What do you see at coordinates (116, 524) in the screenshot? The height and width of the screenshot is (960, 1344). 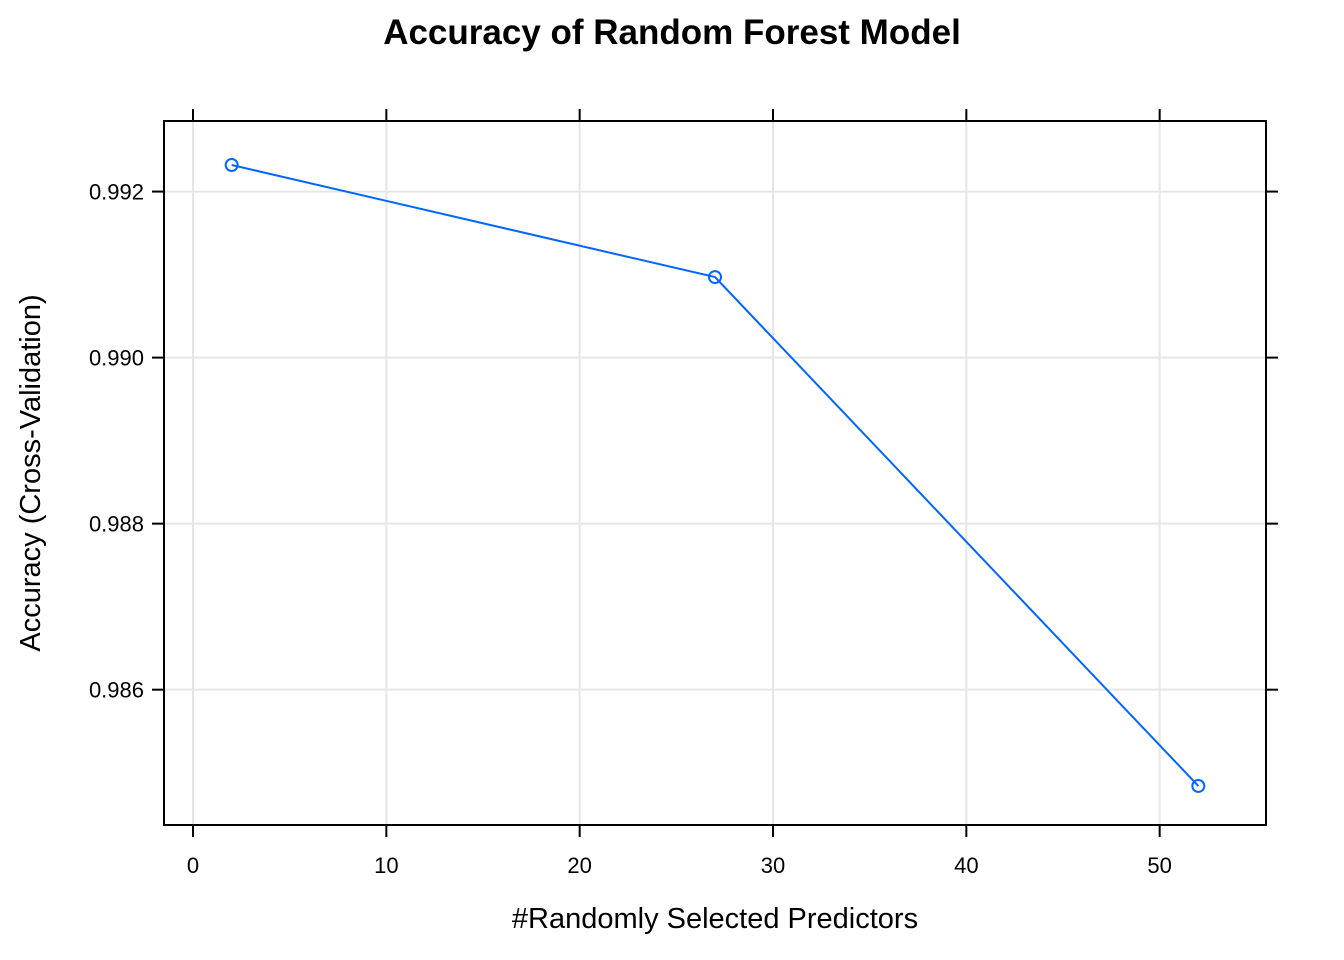 I see `y-tick-label: 0.988` at bounding box center [116, 524].